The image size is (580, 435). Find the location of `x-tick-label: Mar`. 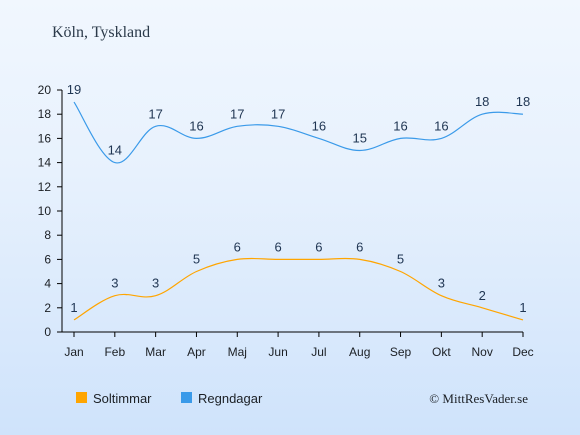

x-tick-label: Mar is located at coordinates (155, 352).